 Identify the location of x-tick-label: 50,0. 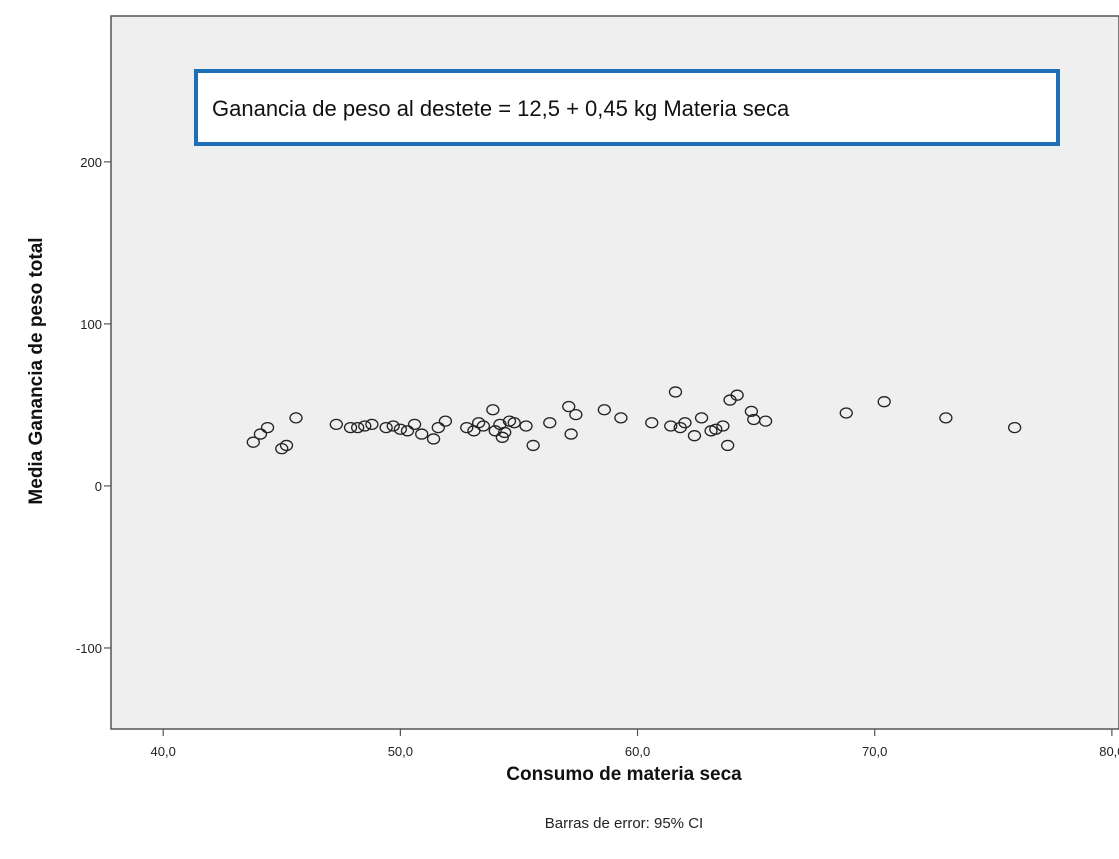
(400, 751).